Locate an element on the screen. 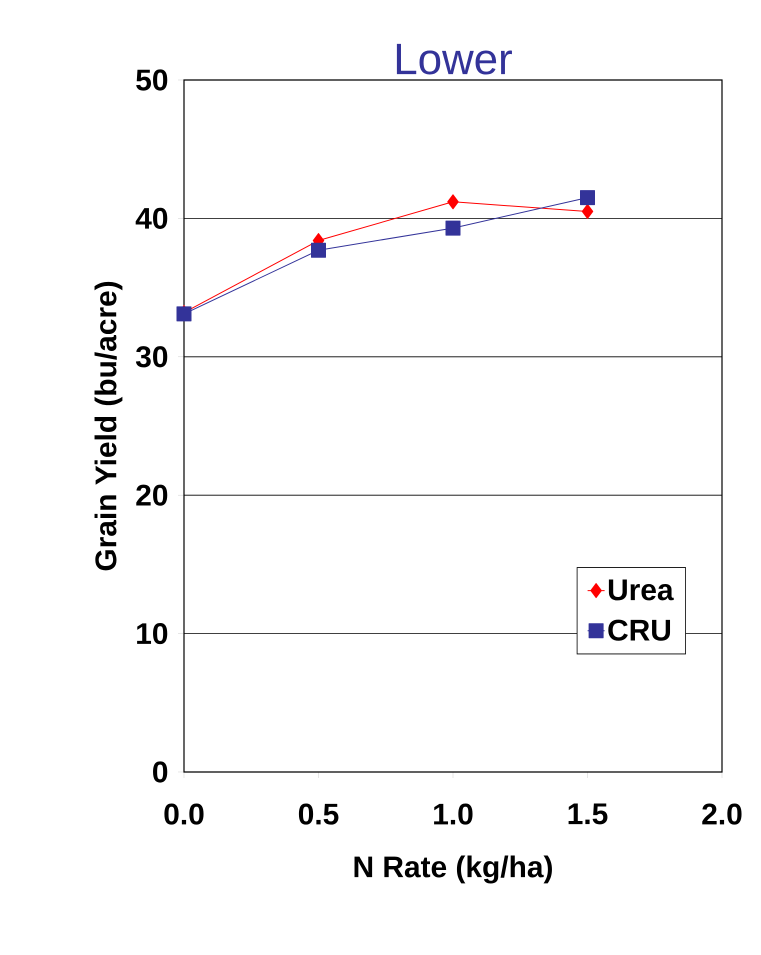  y-axis-title: Grain Yield (bu/acre) is located at coordinates (108, 426).